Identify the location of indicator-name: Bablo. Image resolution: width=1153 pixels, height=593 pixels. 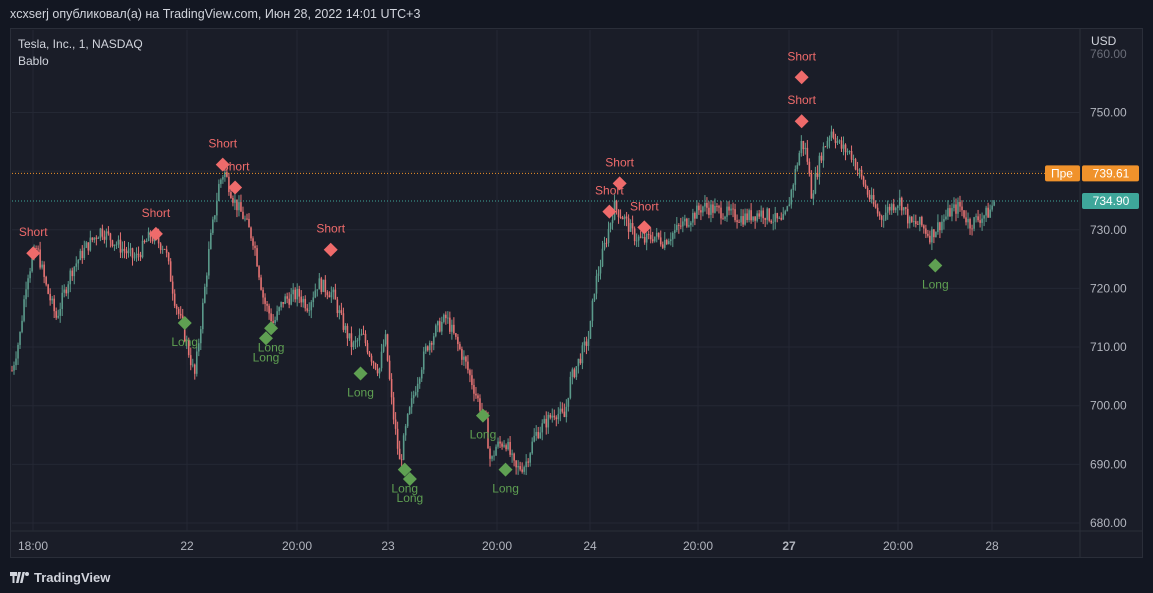
(33, 61).